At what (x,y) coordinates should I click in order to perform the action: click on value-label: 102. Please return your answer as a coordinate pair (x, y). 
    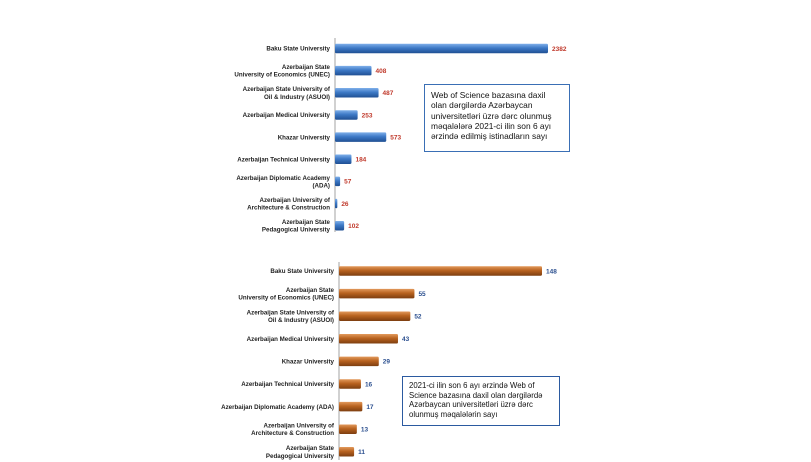
    Looking at the image, I should click on (353, 226).